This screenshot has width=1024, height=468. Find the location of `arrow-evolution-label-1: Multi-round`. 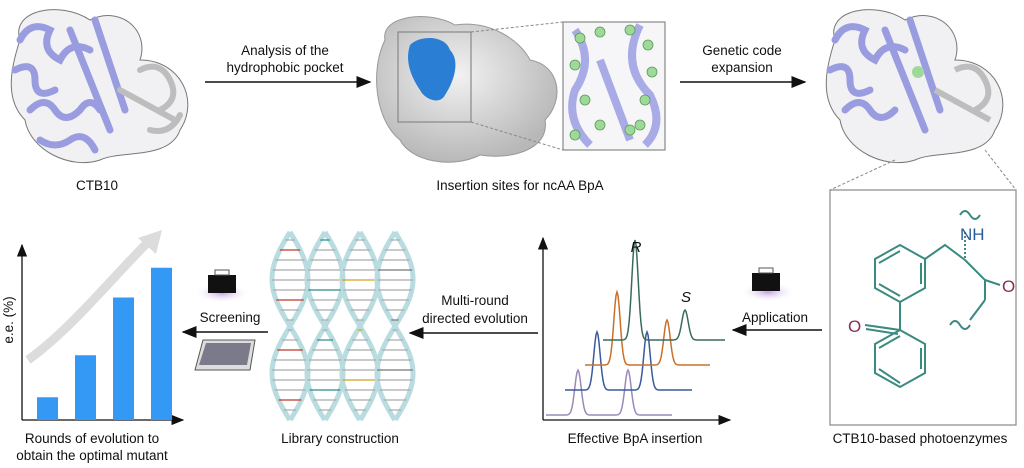

arrow-evolution-label-1: Multi-round is located at coordinates (475, 300).